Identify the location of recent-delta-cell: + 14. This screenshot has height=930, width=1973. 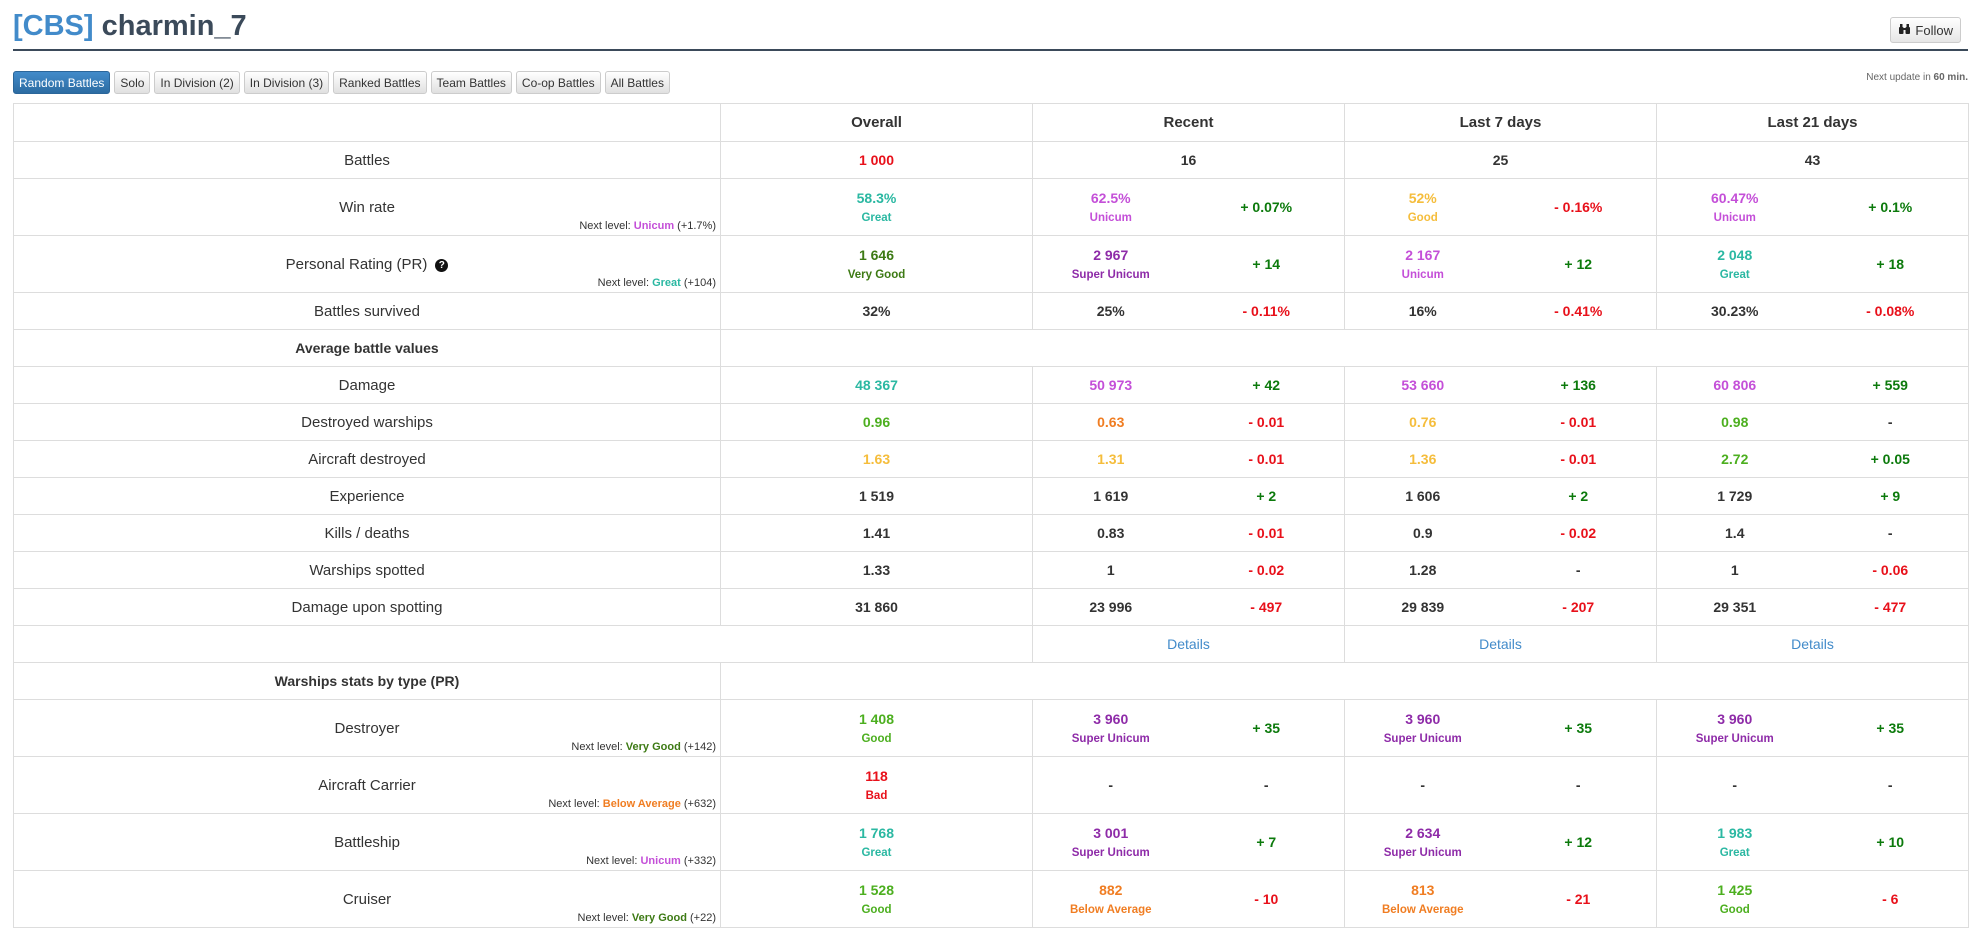
(1266, 264).